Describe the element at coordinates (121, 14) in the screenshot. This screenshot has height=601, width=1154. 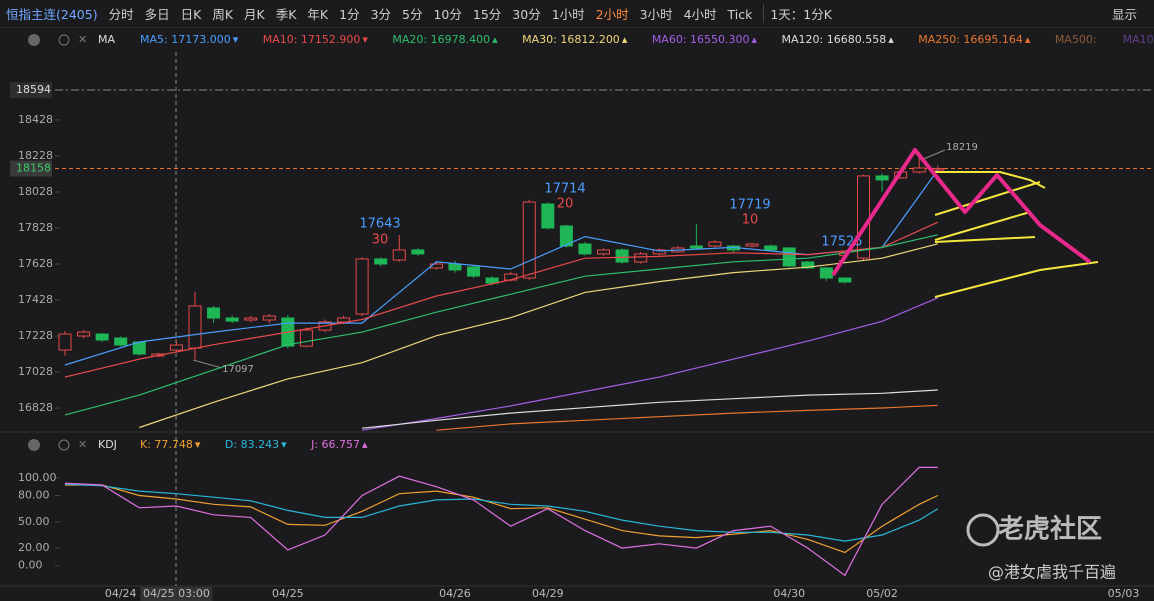
I see `period-tab: 分时` at that location.